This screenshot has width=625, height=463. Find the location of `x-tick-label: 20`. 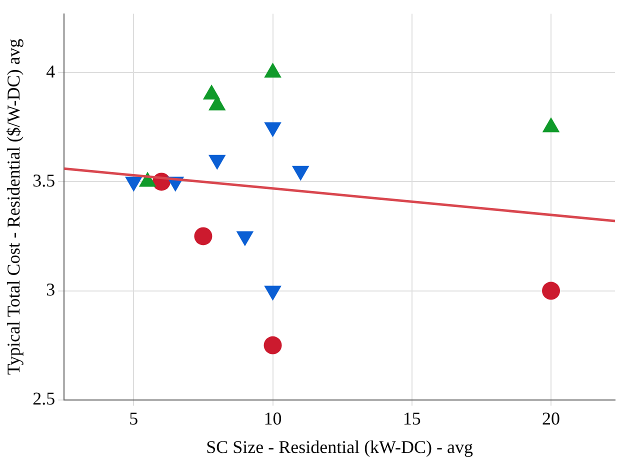

x-tick-label: 20 is located at coordinates (551, 418).